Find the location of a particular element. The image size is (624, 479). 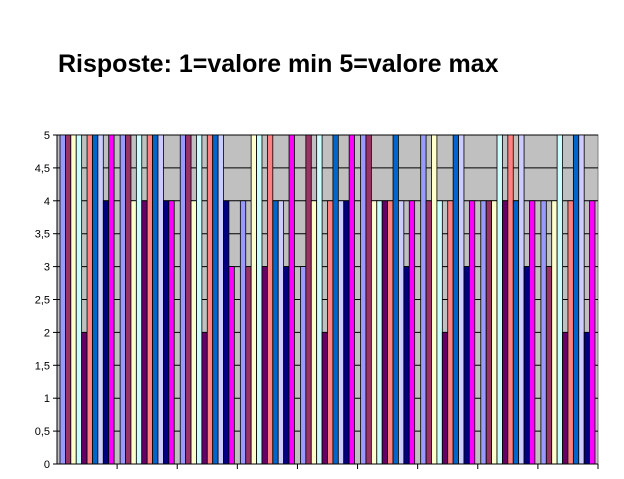

y-tick-label: 1,5 is located at coordinates (42, 366).